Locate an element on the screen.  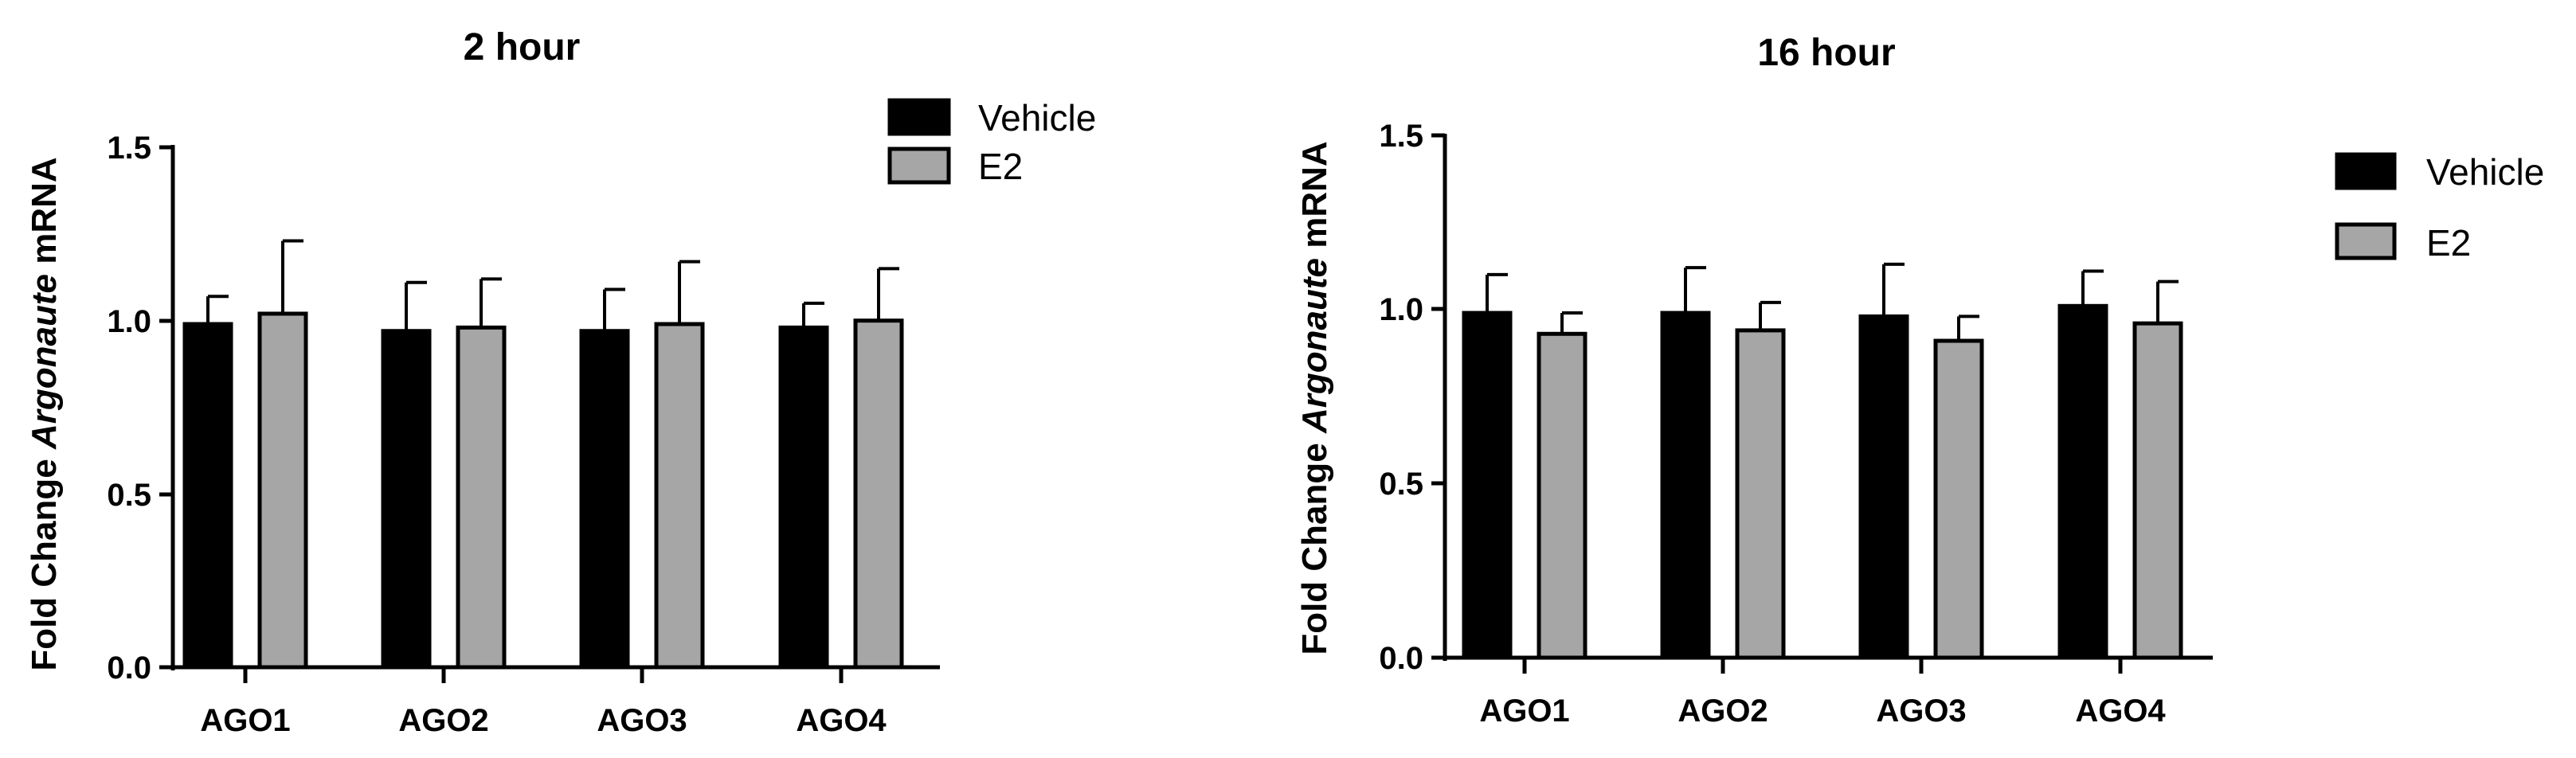
chart-title: 2 hour is located at coordinates (522, 47).